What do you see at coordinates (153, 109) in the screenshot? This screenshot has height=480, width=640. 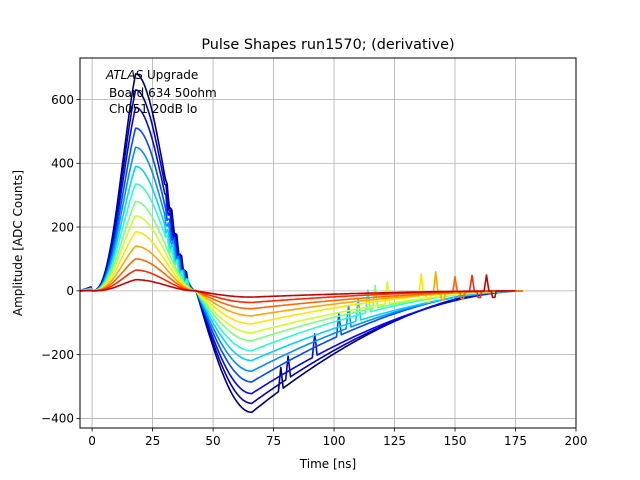 I see `annotation-line-3: Ch051 20dB lo` at bounding box center [153, 109].